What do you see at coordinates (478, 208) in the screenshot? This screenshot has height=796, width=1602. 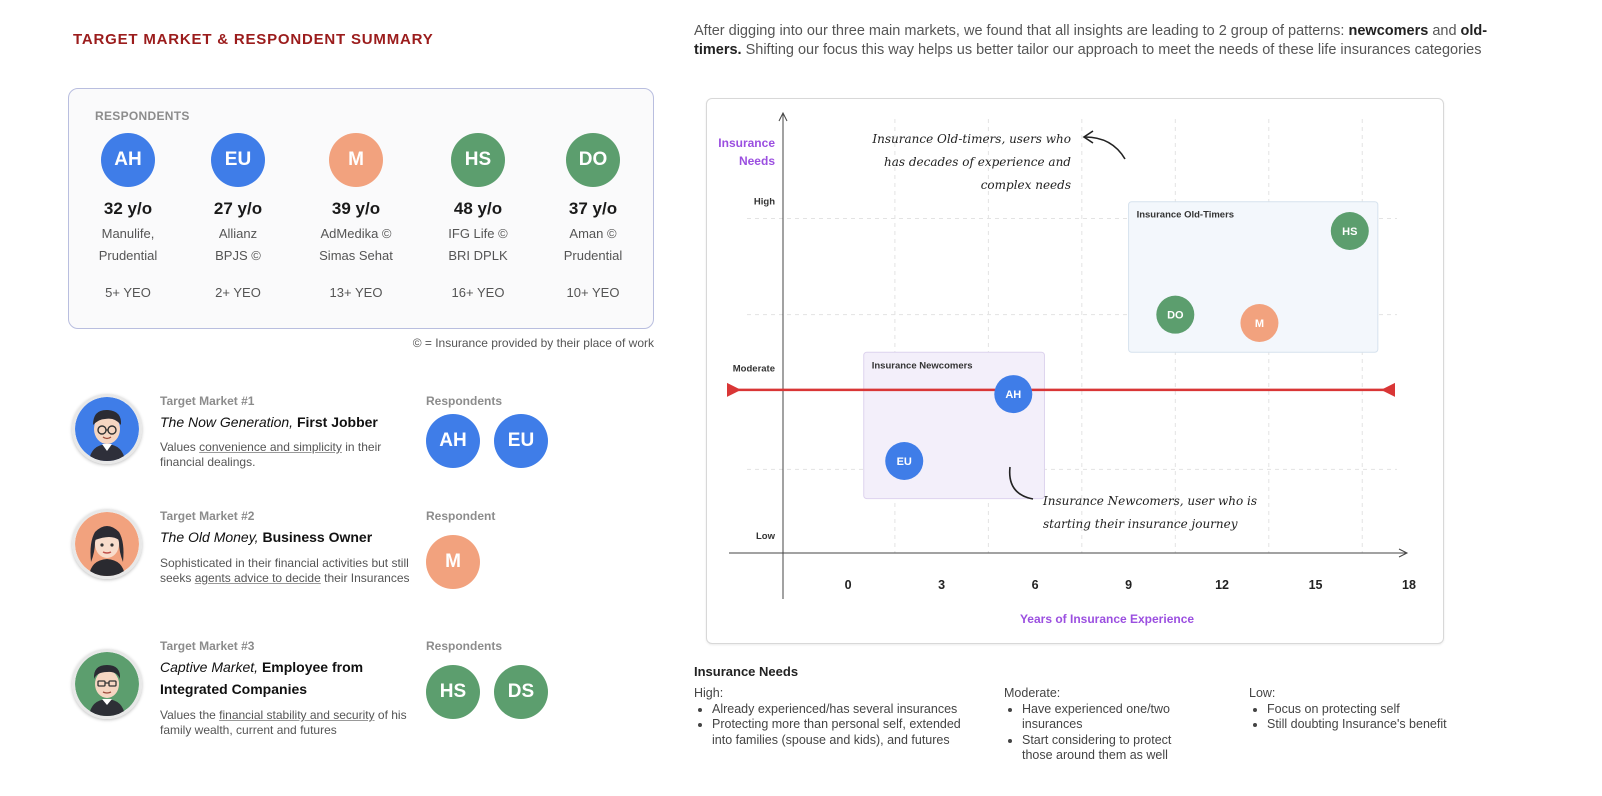 I see `respondent-age: 48 y/o` at bounding box center [478, 208].